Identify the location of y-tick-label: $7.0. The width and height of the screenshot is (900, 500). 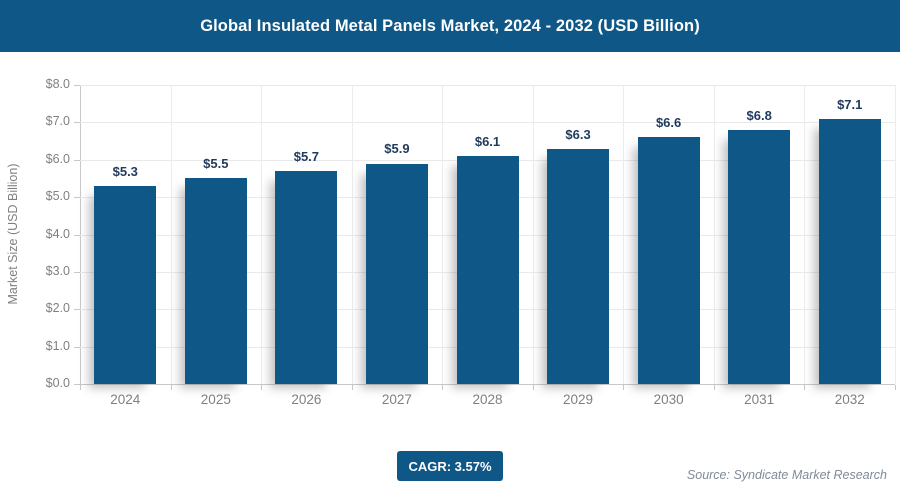
(57, 121).